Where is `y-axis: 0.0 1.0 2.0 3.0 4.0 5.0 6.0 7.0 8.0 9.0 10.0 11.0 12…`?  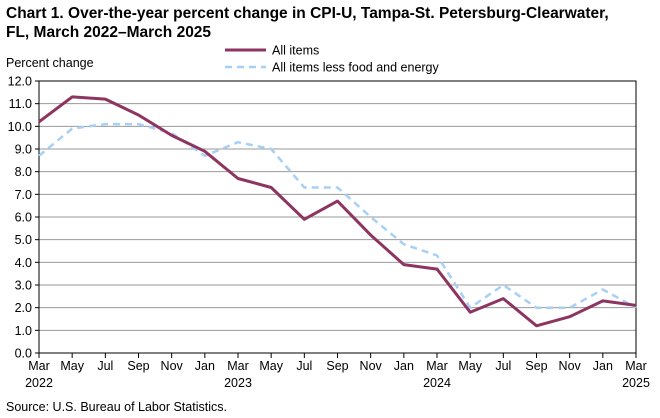
y-axis: 0.0 1.0 2.0 3.0 4.0 5.0 6.0 7.0 8.0 9.0 10.0 11.0 12… is located at coordinates (23, 218).